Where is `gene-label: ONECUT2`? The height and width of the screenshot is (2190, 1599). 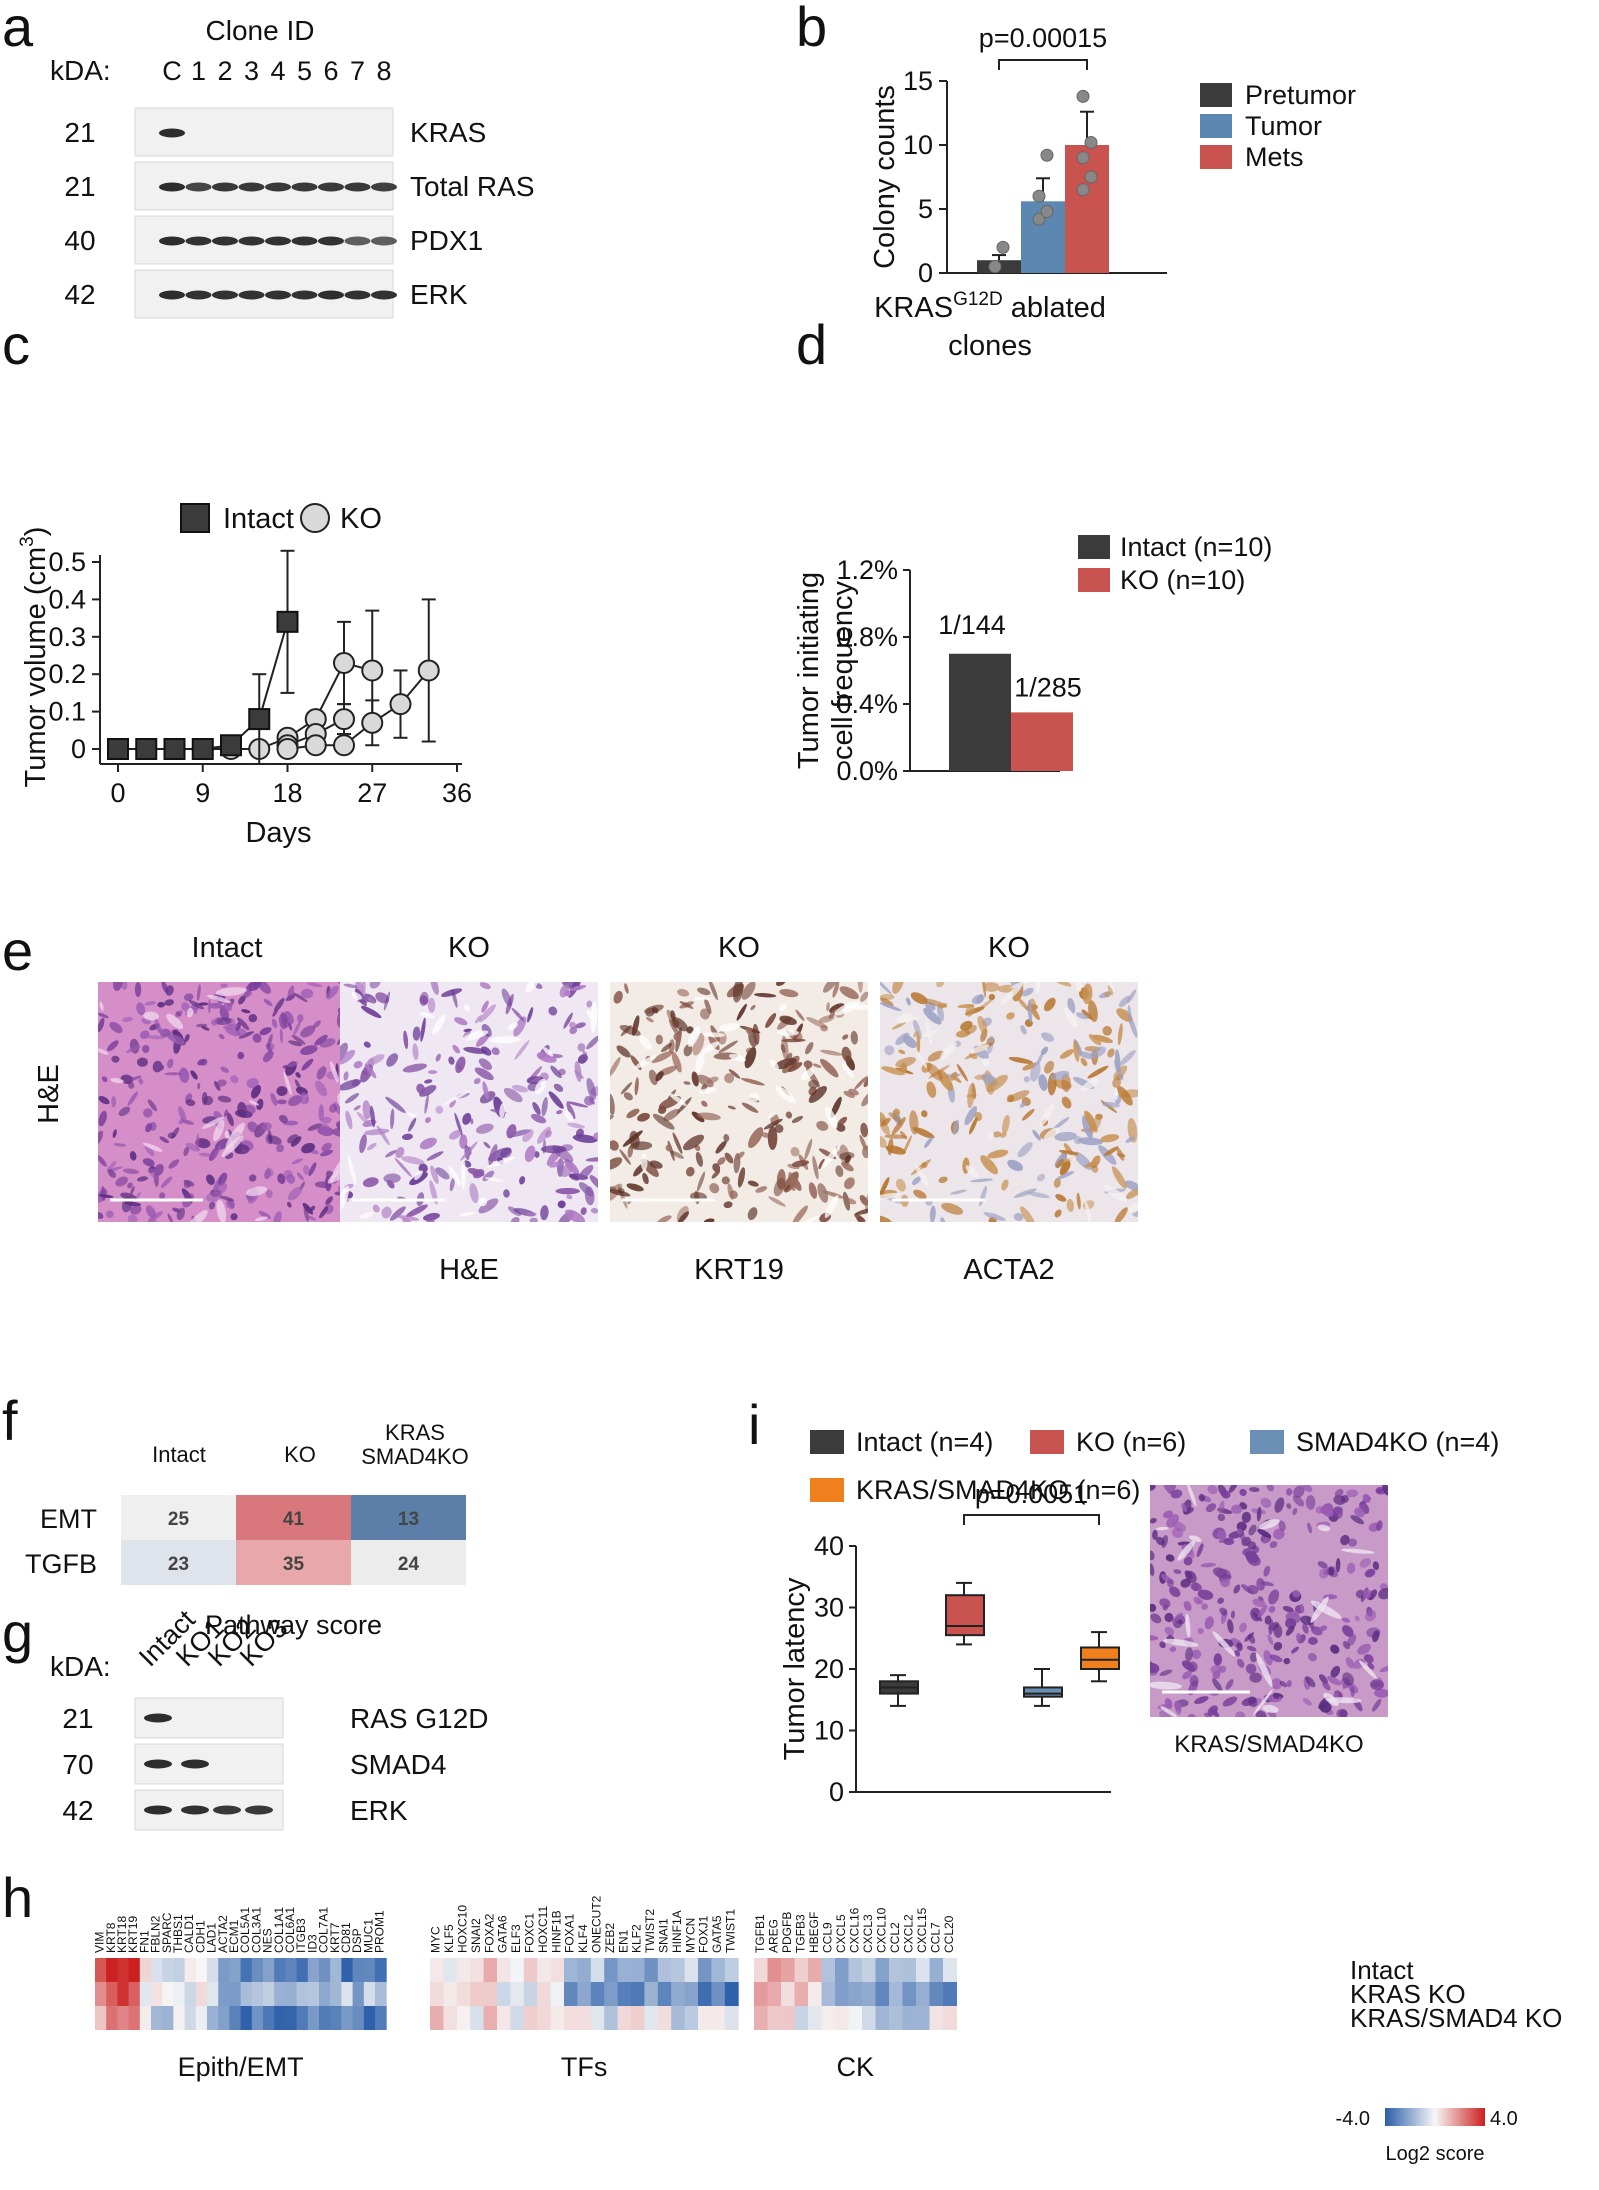 gene-label: ONECUT2 is located at coordinates (597, 1924).